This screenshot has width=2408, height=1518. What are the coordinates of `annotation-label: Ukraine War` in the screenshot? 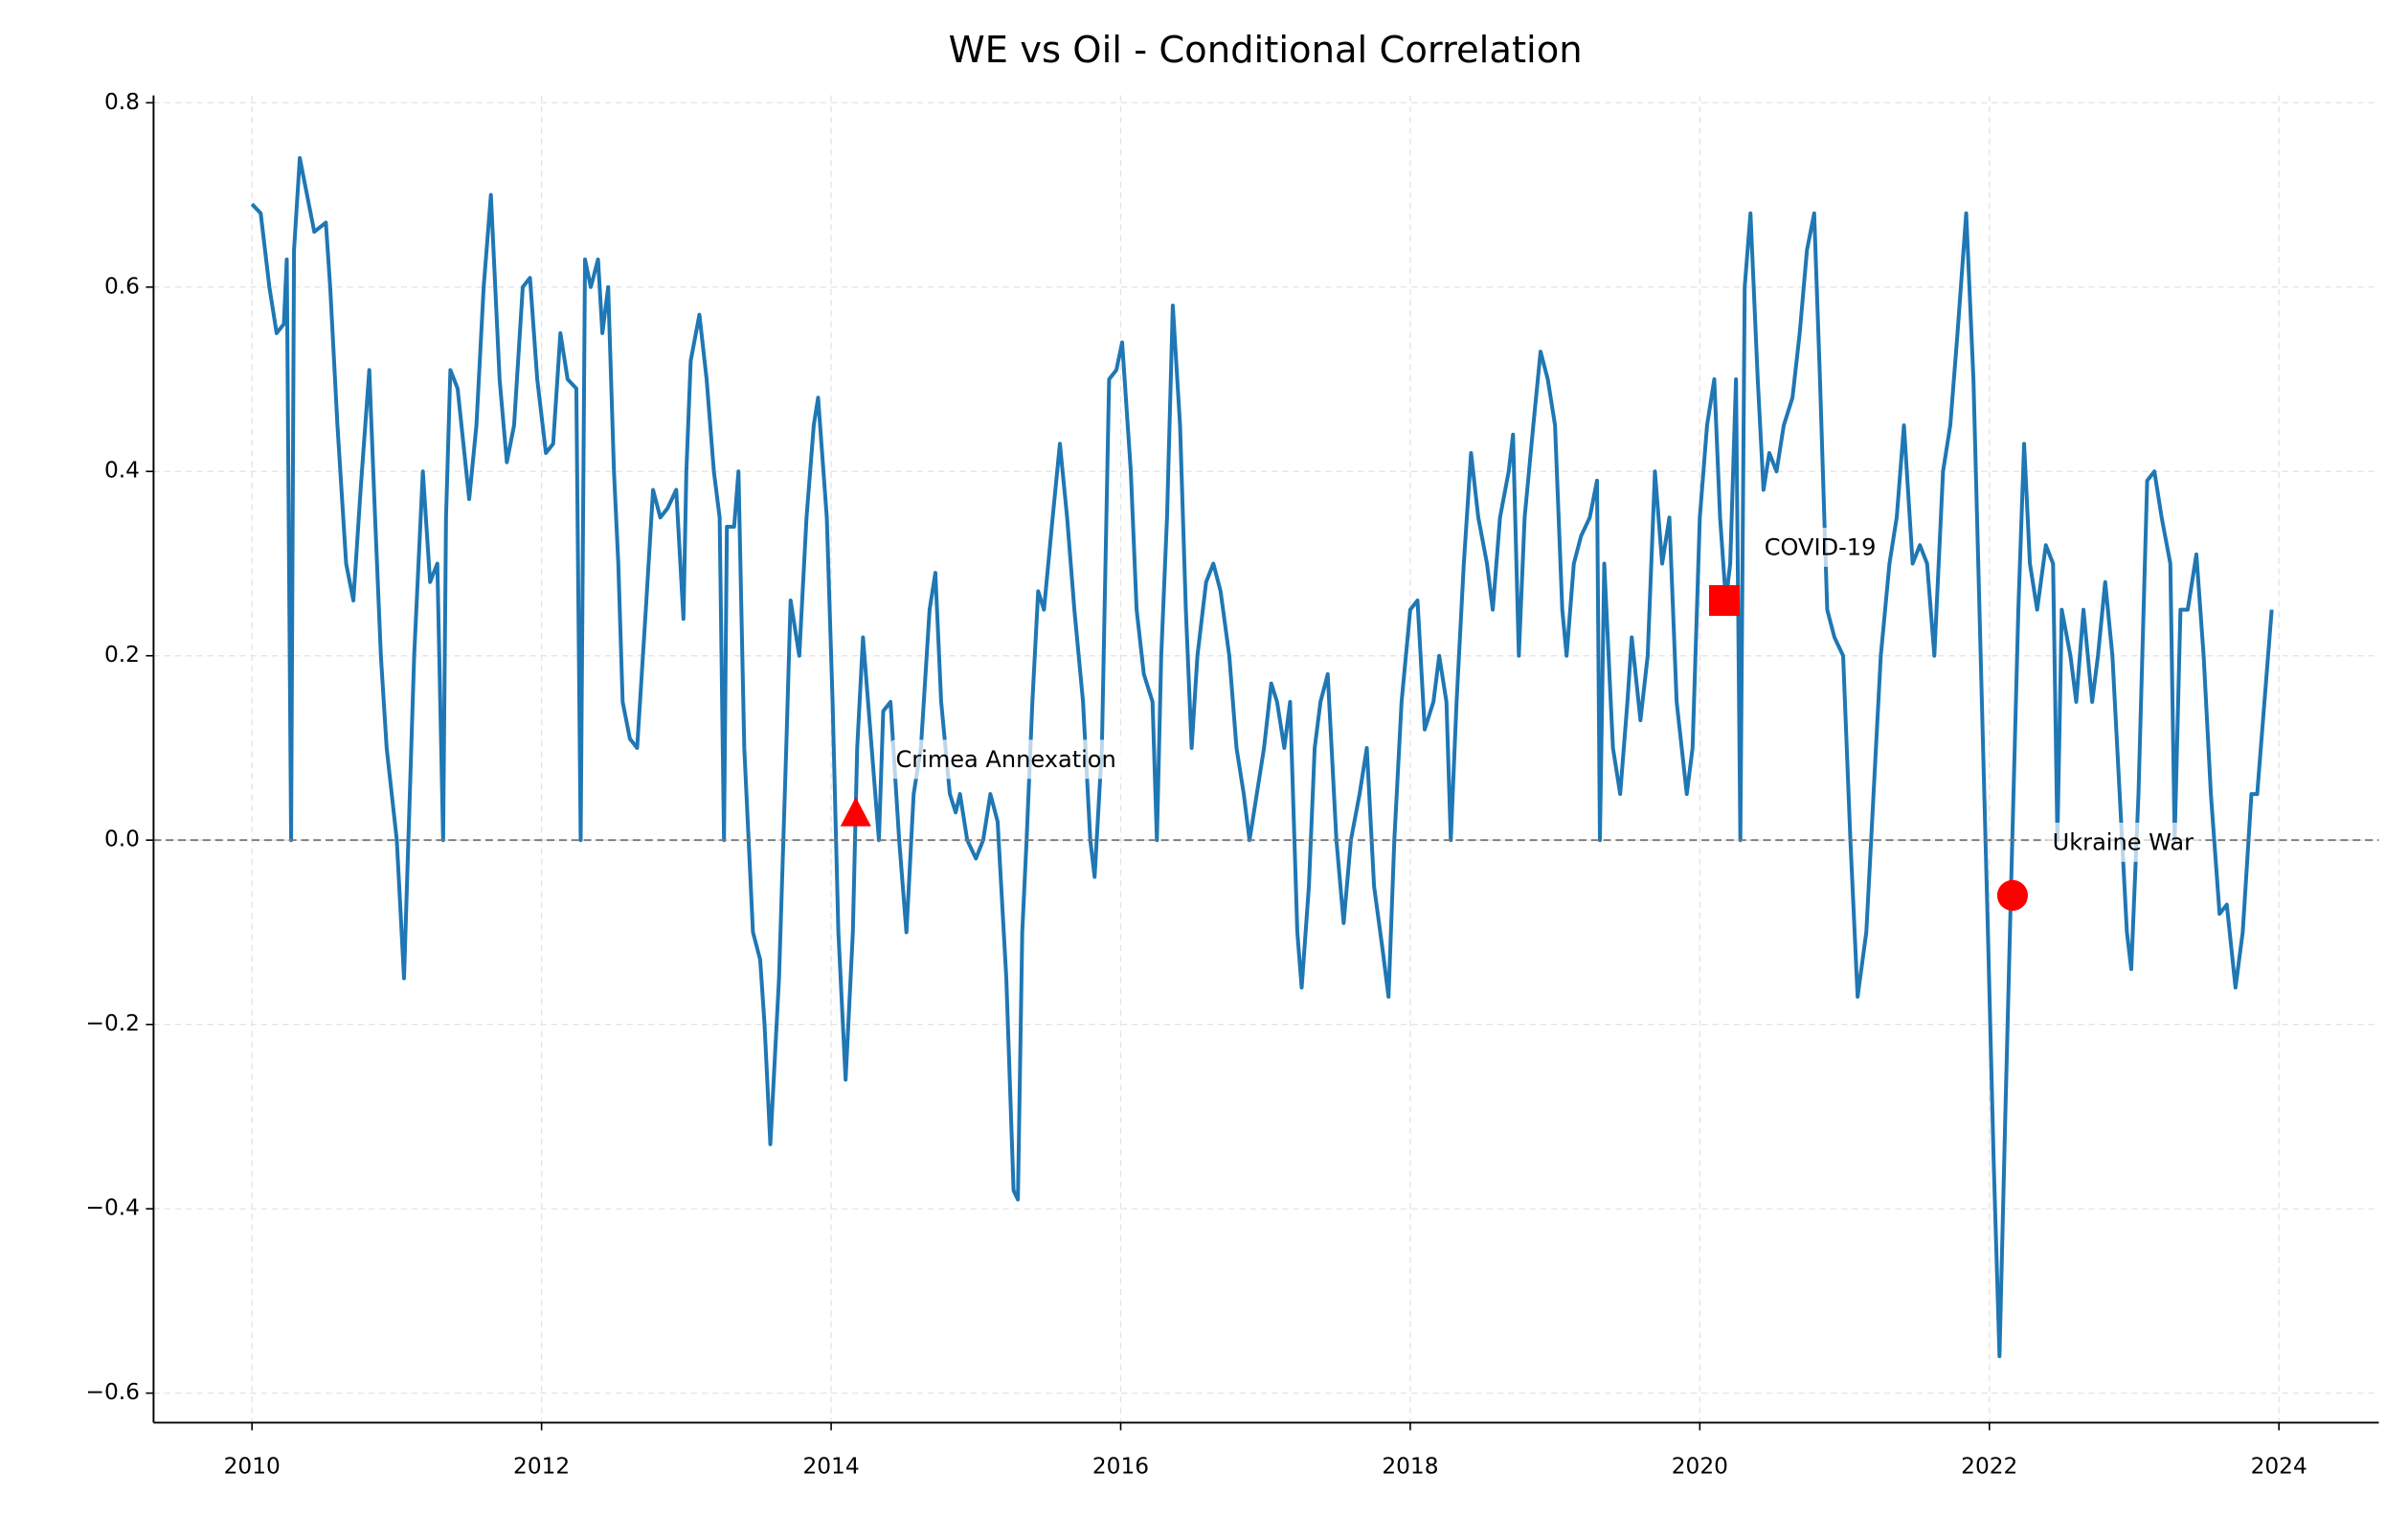 It's located at (2123, 841).